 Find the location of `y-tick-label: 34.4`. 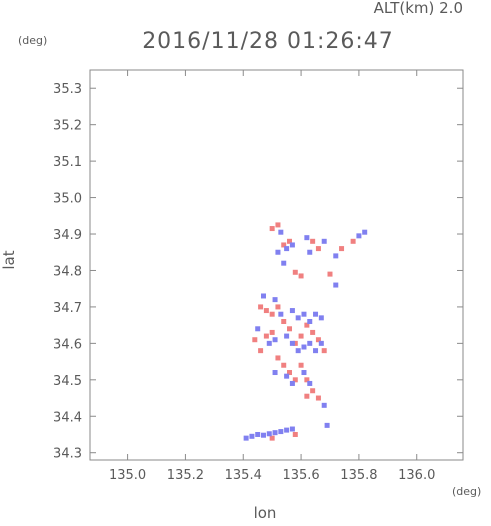

y-tick-label: 34.4 is located at coordinates (67, 417).